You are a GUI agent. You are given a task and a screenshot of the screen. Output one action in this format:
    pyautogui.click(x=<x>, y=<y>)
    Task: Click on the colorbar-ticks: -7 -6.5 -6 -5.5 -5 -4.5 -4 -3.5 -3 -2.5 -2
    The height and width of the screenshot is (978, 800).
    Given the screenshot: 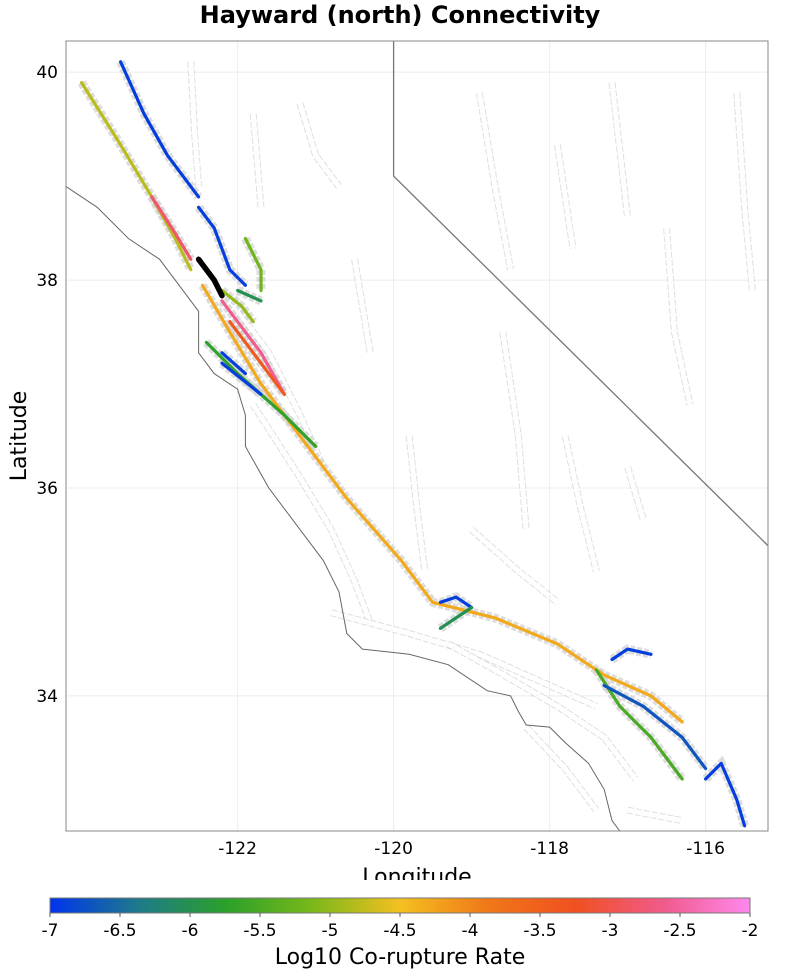 What is the action you would take?
    pyautogui.click(x=400, y=927)
    